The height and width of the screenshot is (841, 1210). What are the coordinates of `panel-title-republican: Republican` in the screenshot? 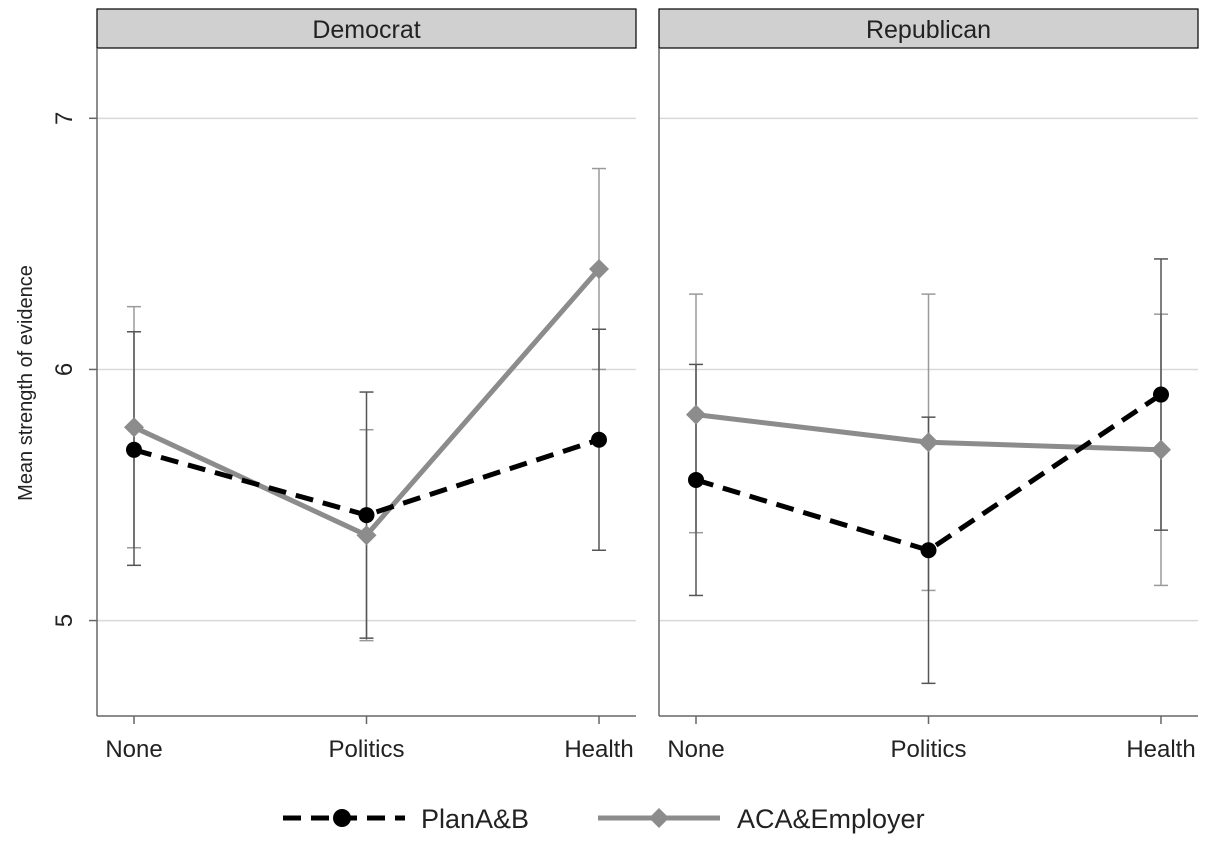 It's located at (928, 30).